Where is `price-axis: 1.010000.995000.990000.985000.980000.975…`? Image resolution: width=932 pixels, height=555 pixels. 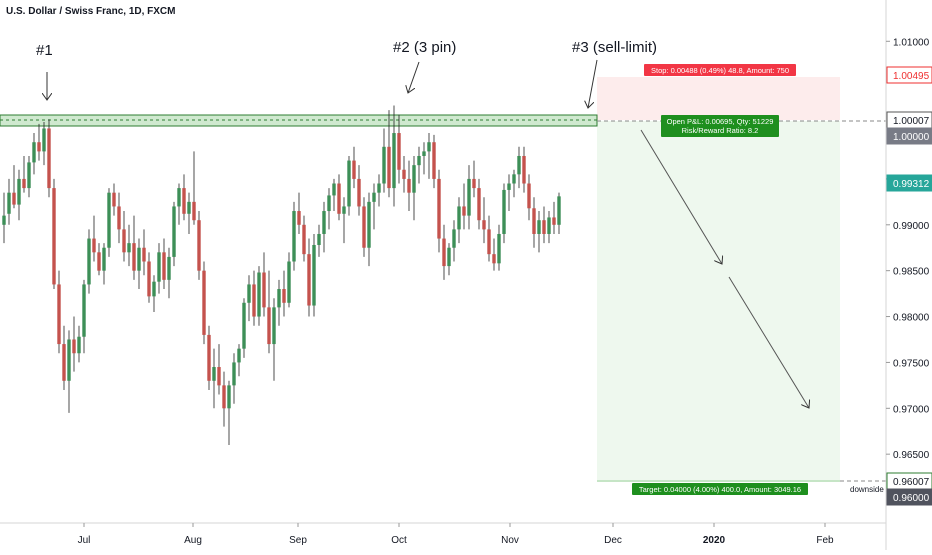 price-axis: 1.010000.995000.990000.985000.980000.975… is located at coordinates (908, 249).